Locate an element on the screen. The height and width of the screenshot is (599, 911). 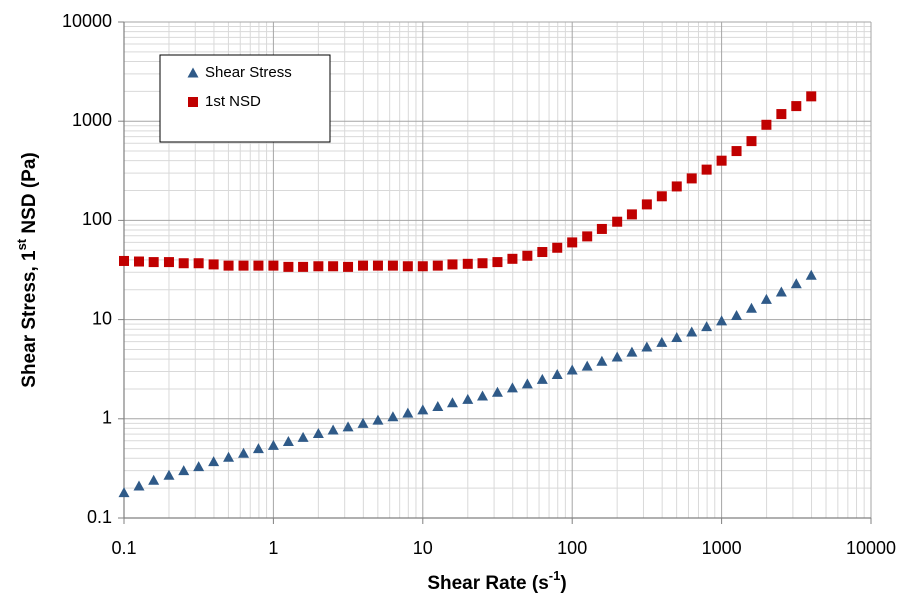
x-tick-label: 10000 is located at coordinates (871, 548).